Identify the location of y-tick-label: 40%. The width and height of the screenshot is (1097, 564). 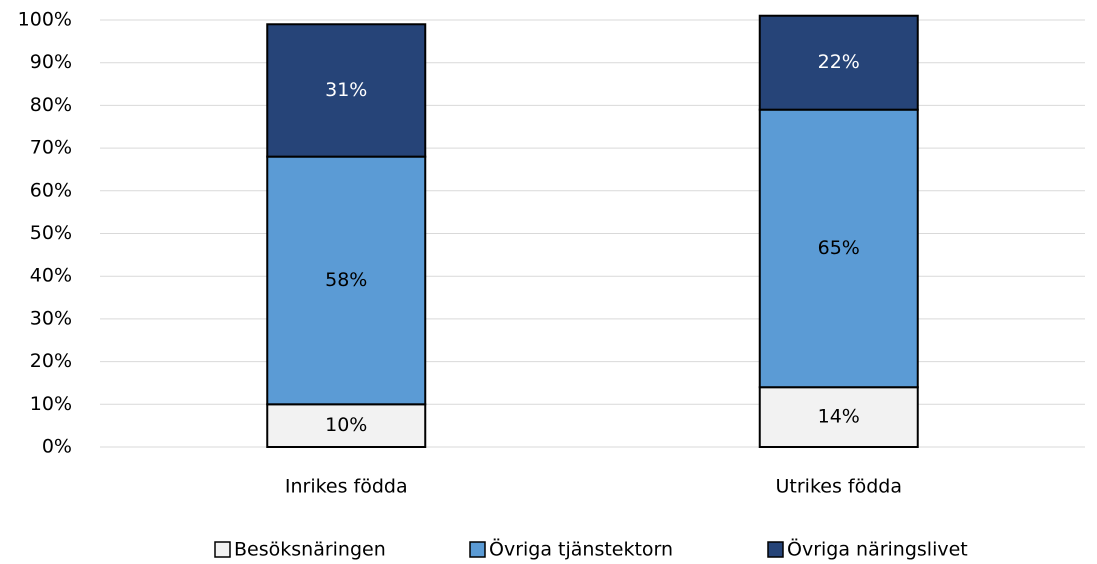
(51, 276).